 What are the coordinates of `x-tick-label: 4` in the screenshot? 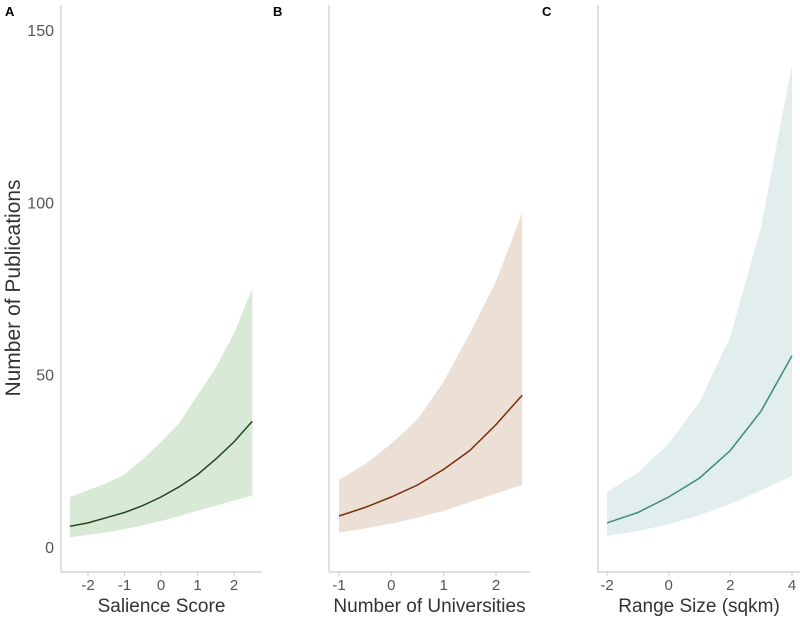 It's located at (792, 585).